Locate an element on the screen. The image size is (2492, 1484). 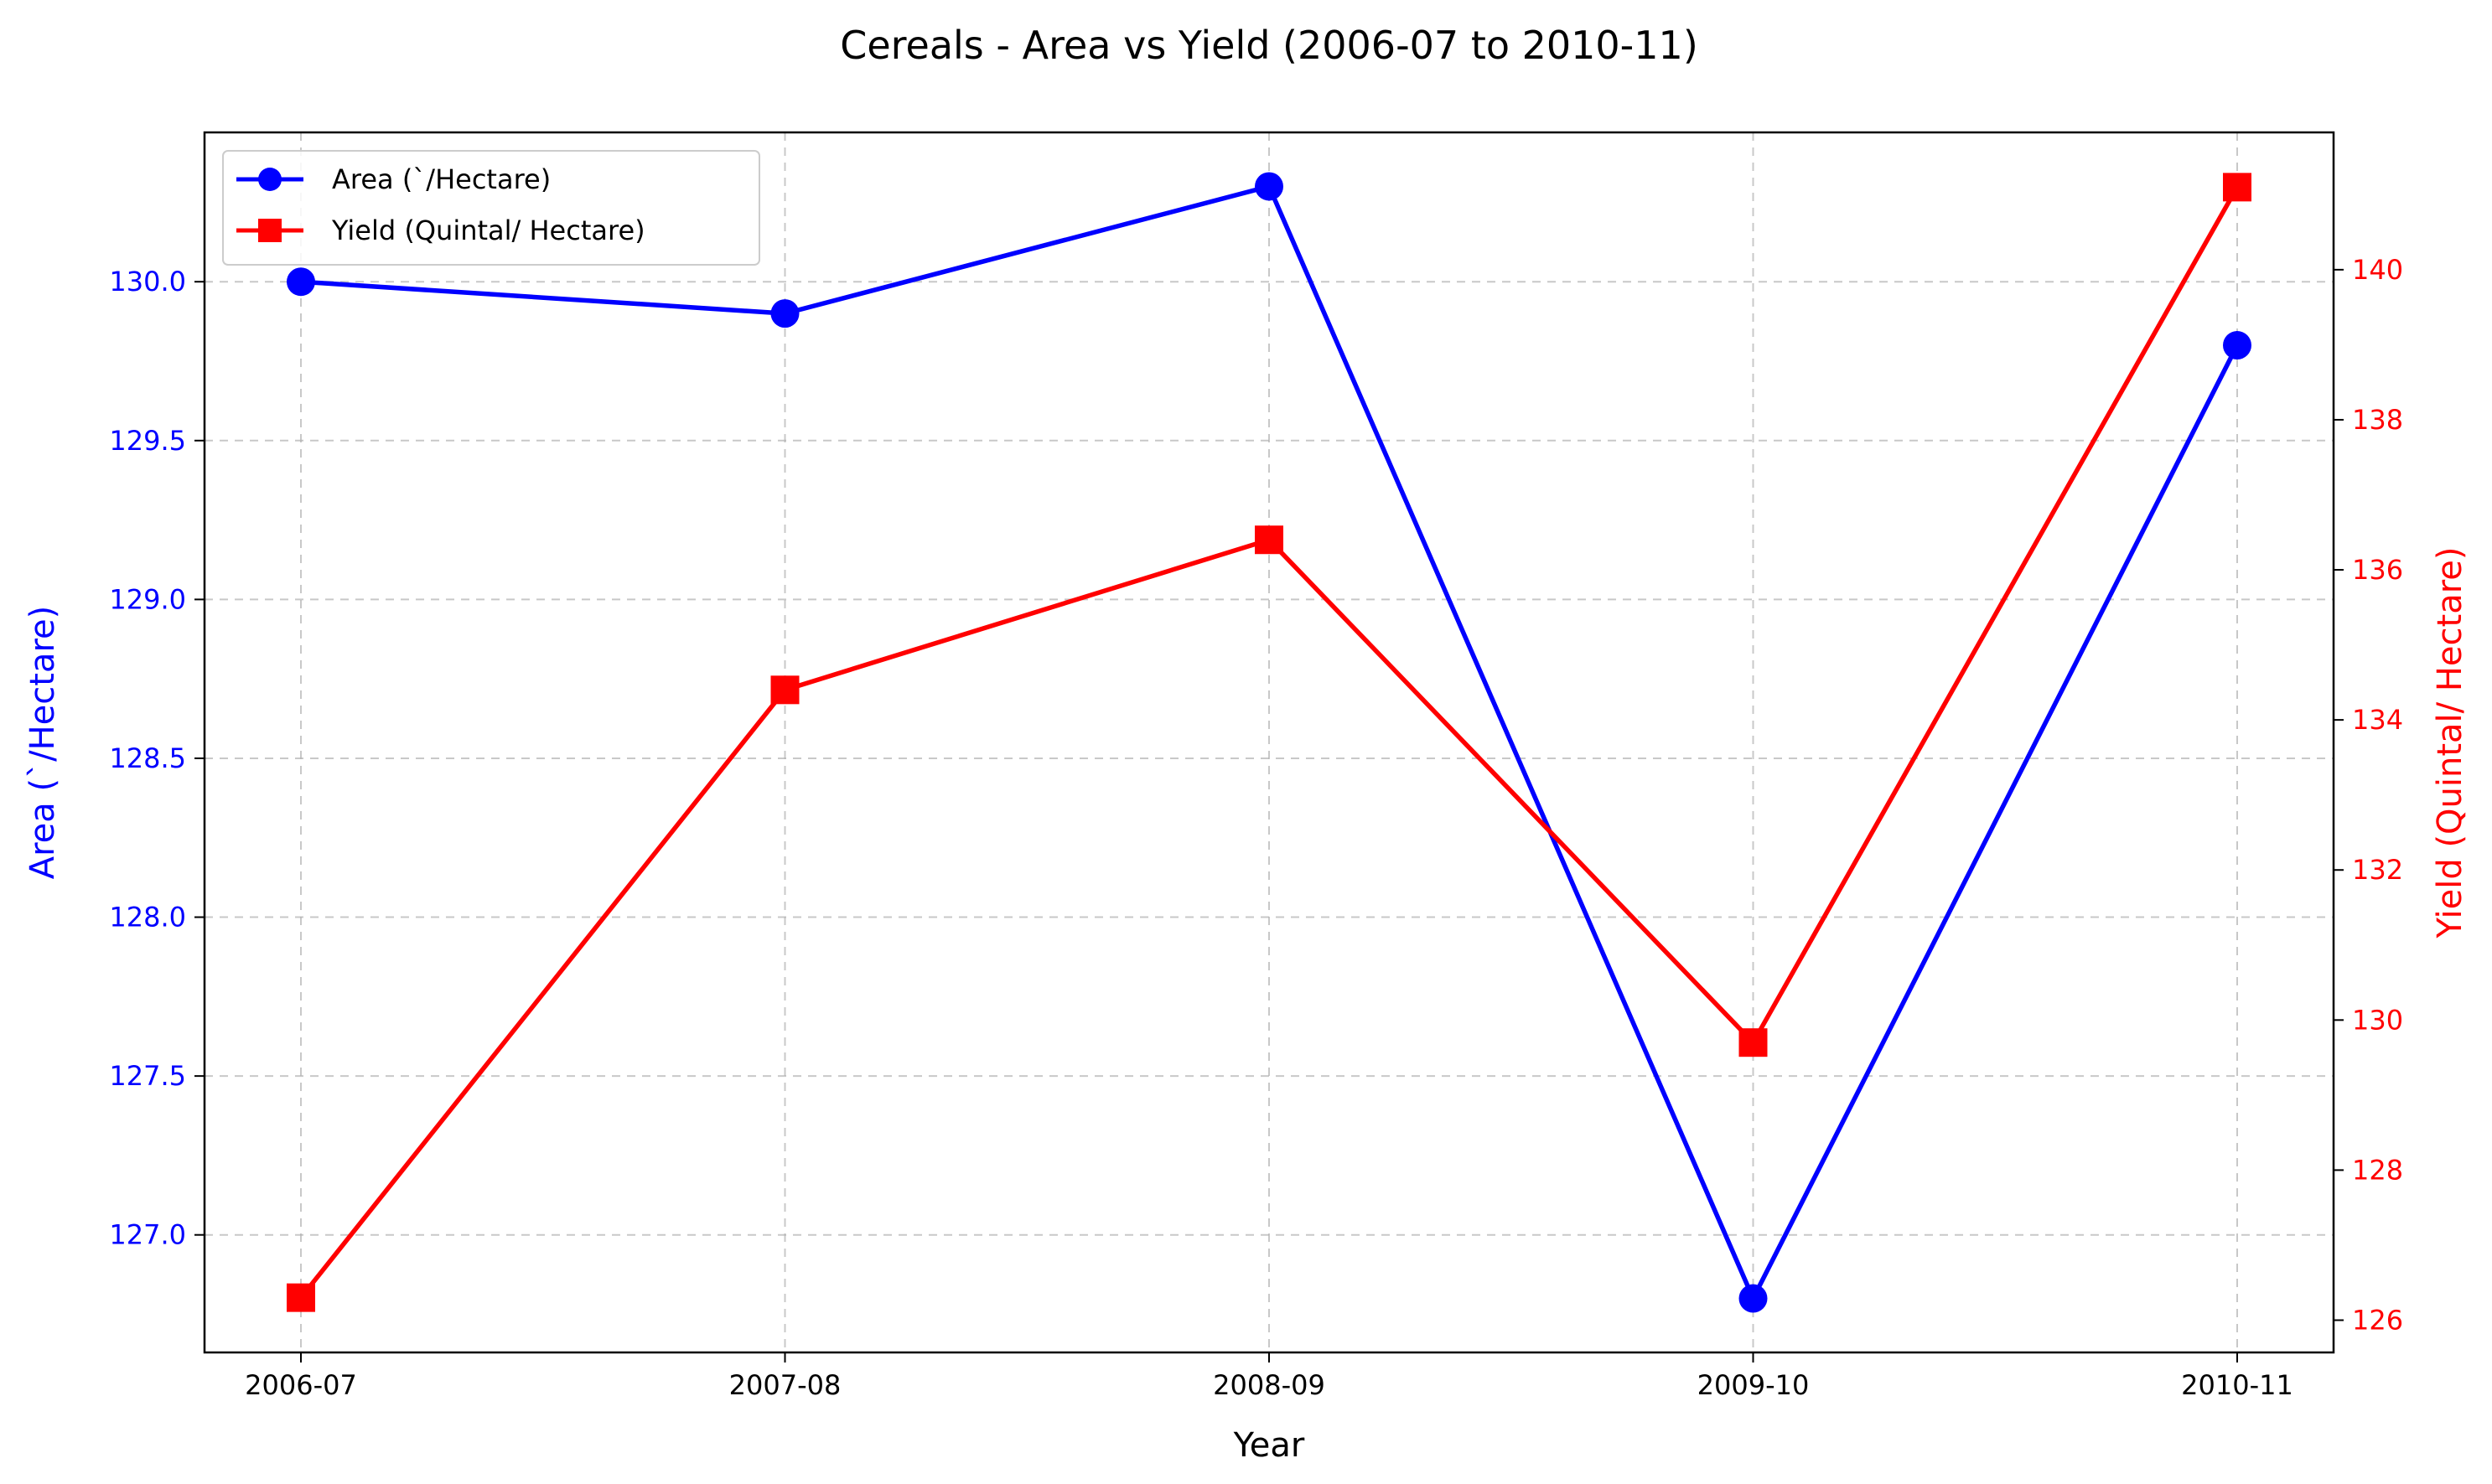
y-right-tick-label: 138 is located at coordinates (2377, 420).